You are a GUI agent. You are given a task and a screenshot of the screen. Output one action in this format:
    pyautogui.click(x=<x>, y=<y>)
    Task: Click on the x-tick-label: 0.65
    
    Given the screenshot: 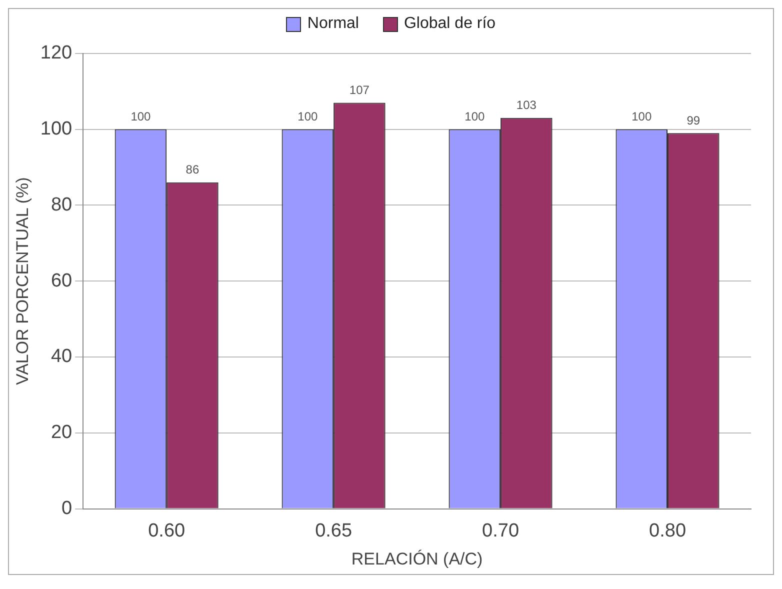 What is the action you would take?
    pyautogui.click(x=333, y=531)
    